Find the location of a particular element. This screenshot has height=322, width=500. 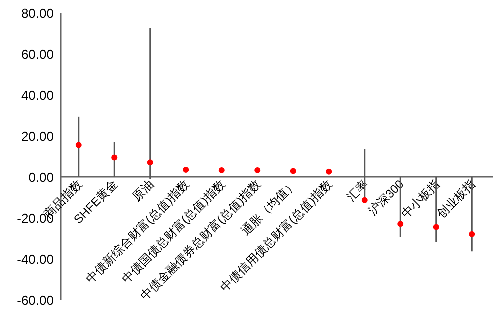

y-tick-label: -40.00 is located at coordinates (35, 259).